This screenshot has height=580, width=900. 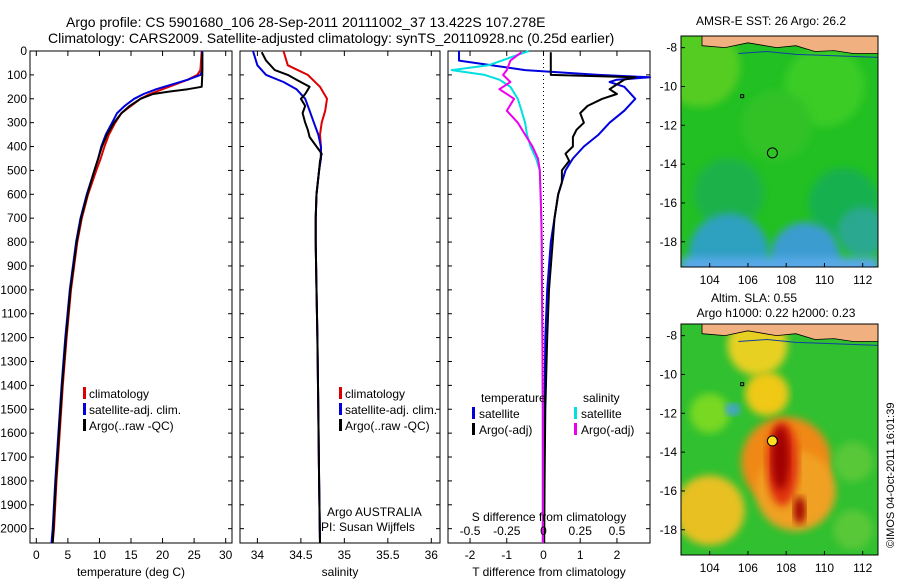 What do you see at coordinates (808, 342) in the screenshot?
I see `sla-map-contour` at bounding box center [808, 342].